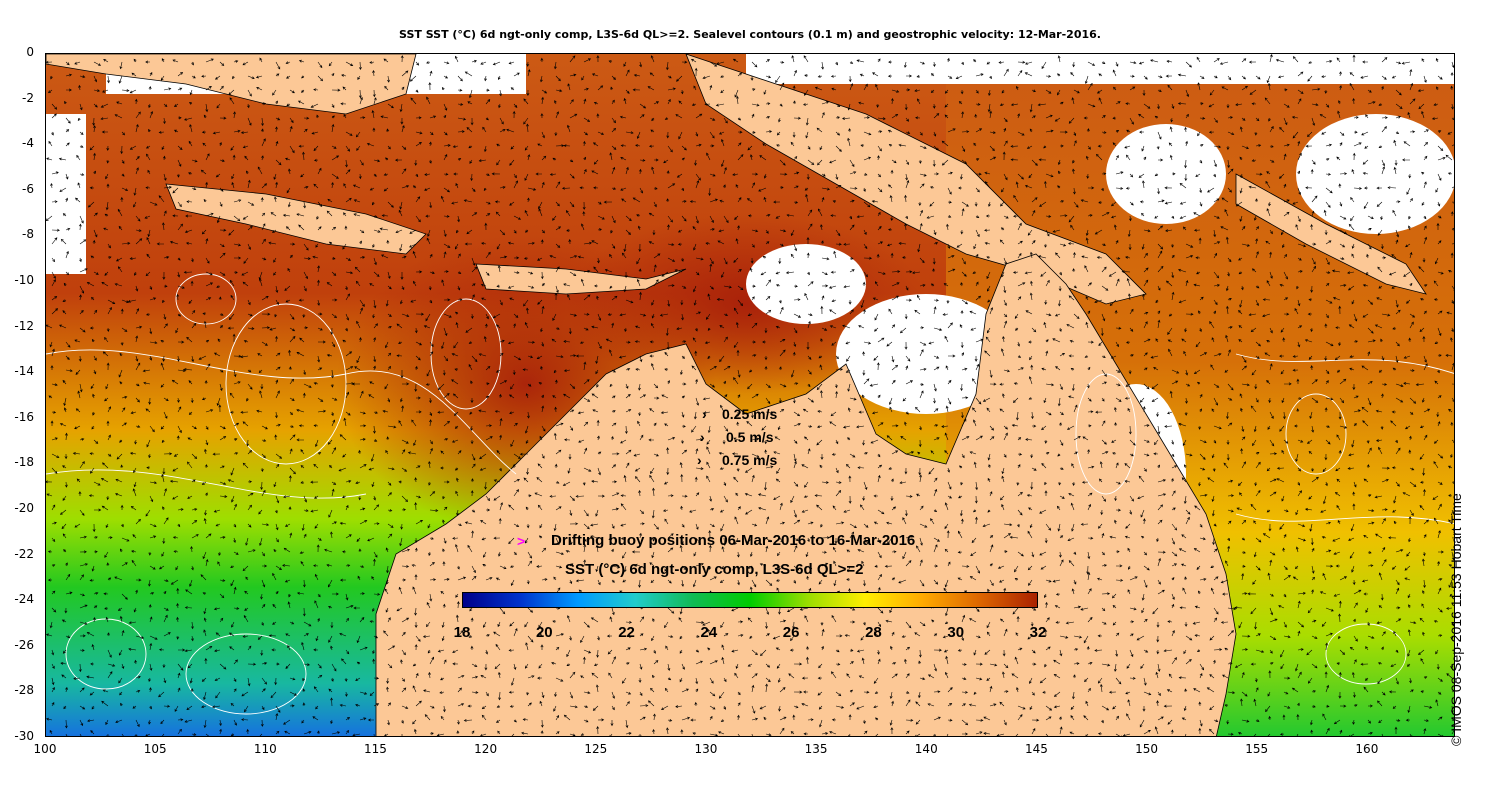 This screenshot has width=1500, height=790. Describe the element at coordinates (1147, 749) in the screenshot. I see `longitude-tick-label: 150` at that location.